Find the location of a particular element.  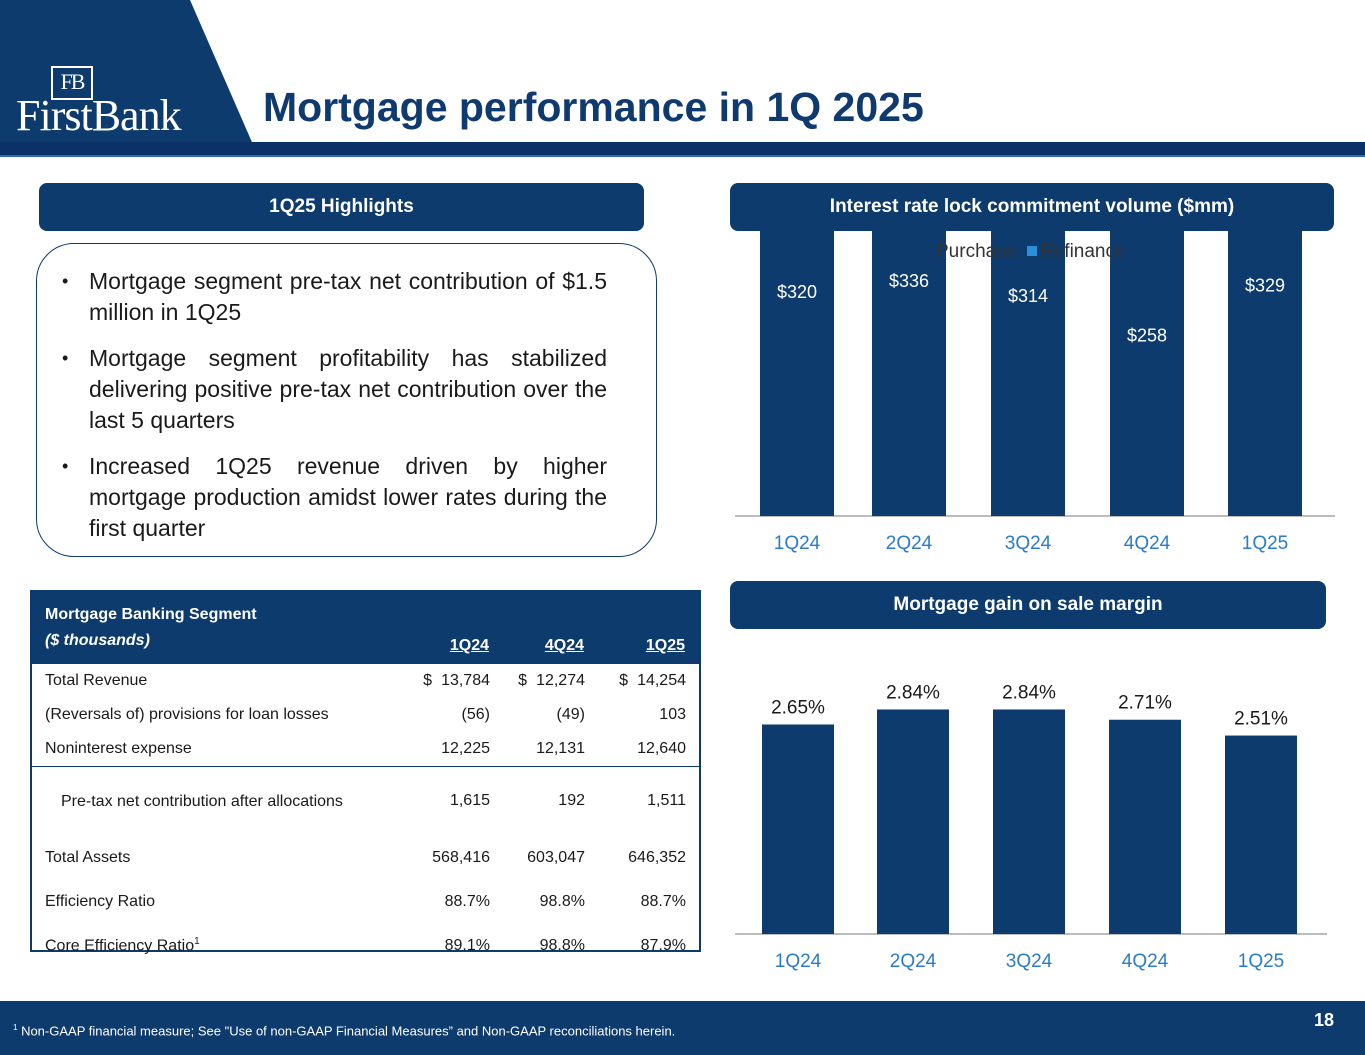

data-label-purchase: $258 is located at coordinates (1147, 335).